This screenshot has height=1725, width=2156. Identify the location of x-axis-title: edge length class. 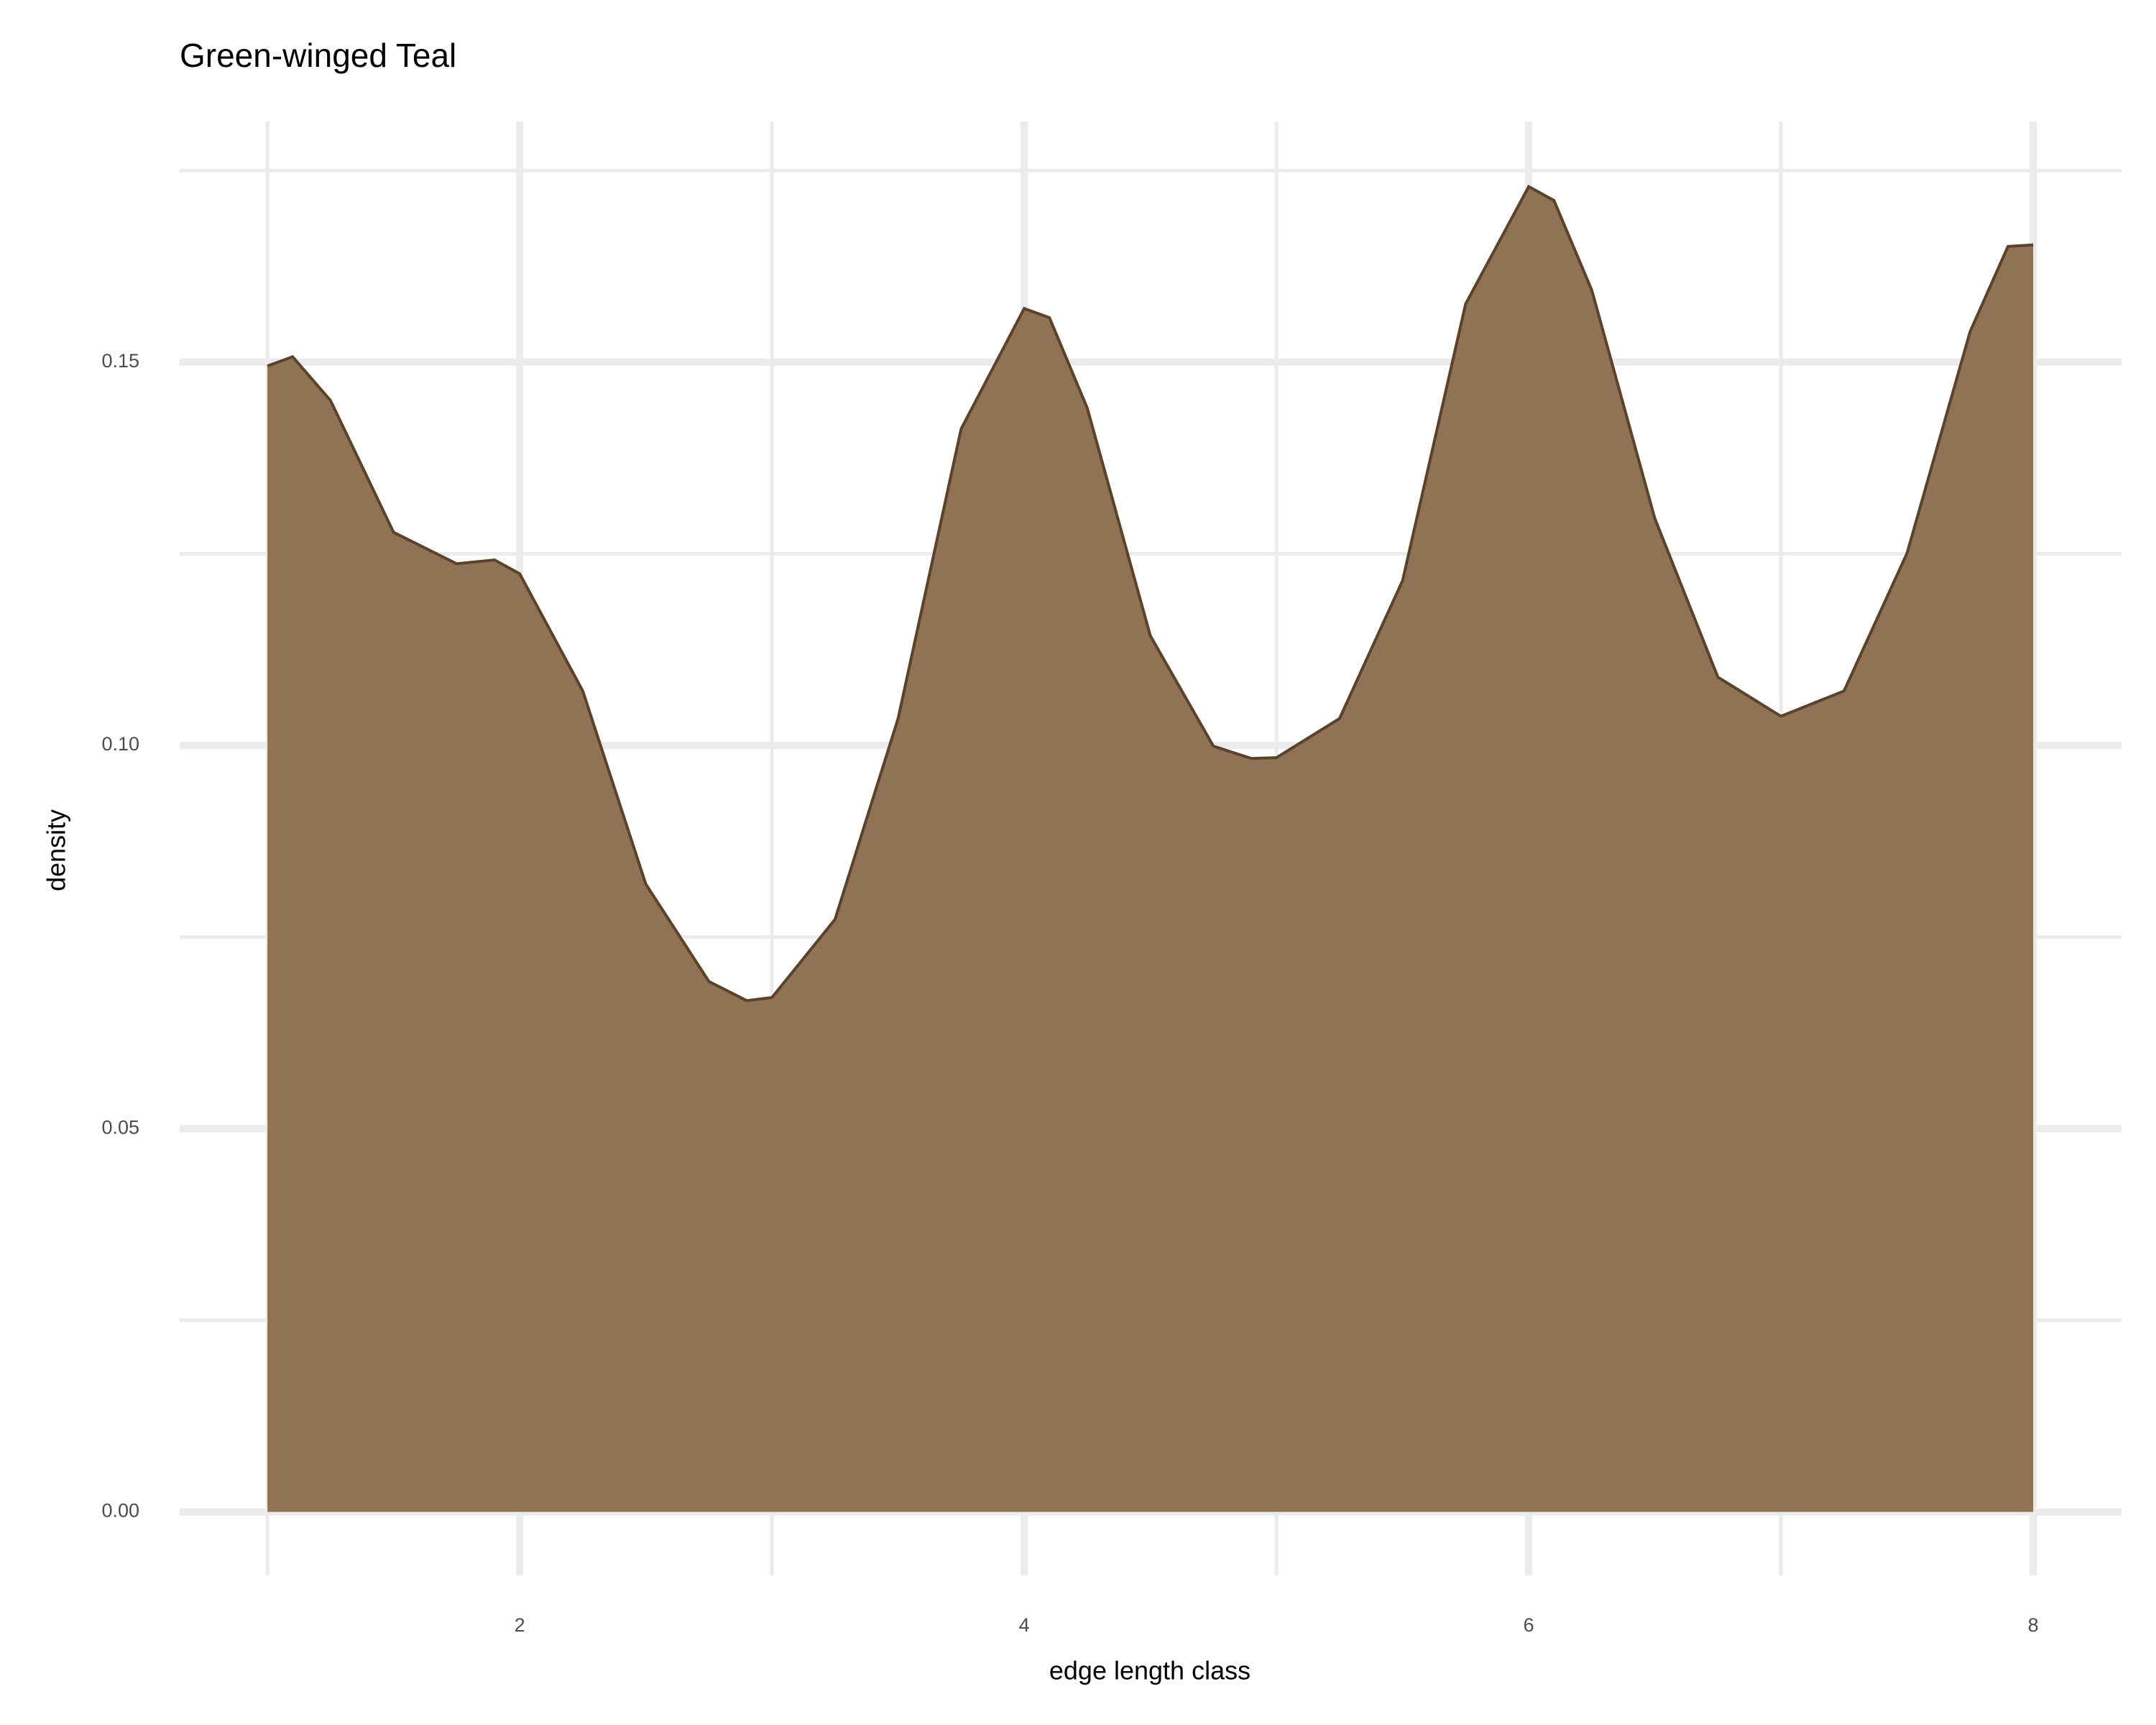
(1149, 1670).